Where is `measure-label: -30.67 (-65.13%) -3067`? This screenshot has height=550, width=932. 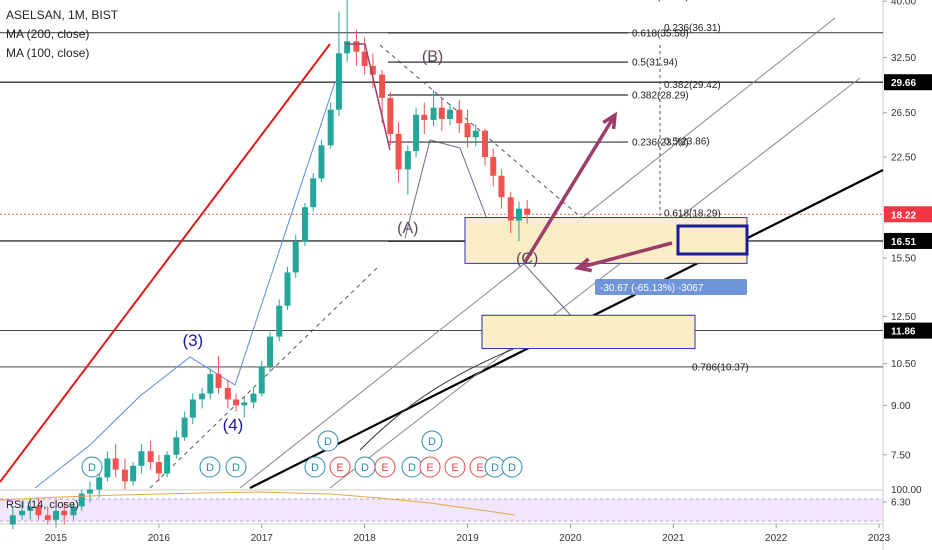
measure-label: -30.67 (-65.13%) -3067 is located at coordinates (652, 288).